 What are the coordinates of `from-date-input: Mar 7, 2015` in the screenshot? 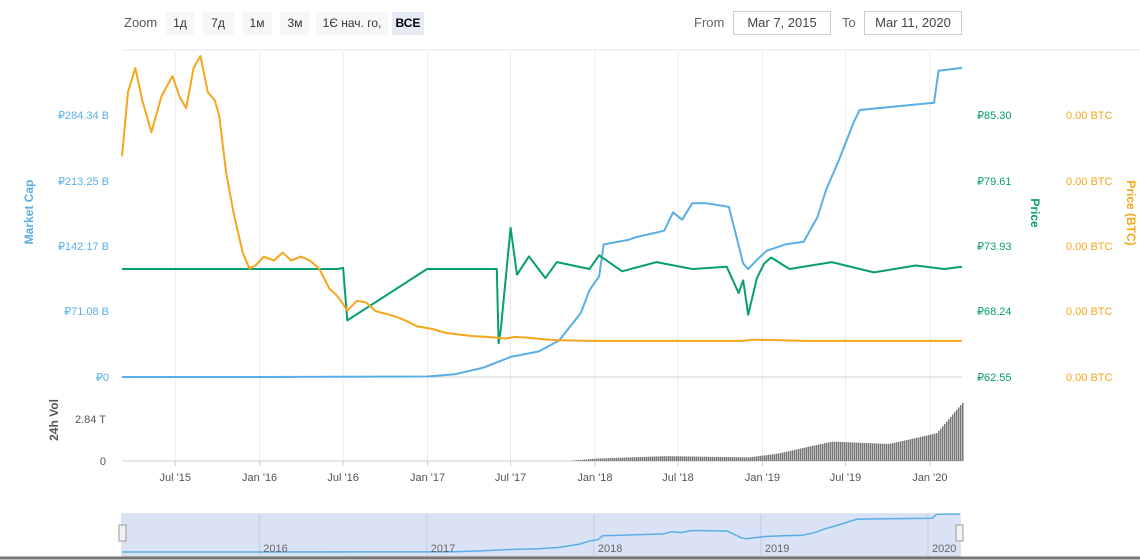 It's located at (782, 23).